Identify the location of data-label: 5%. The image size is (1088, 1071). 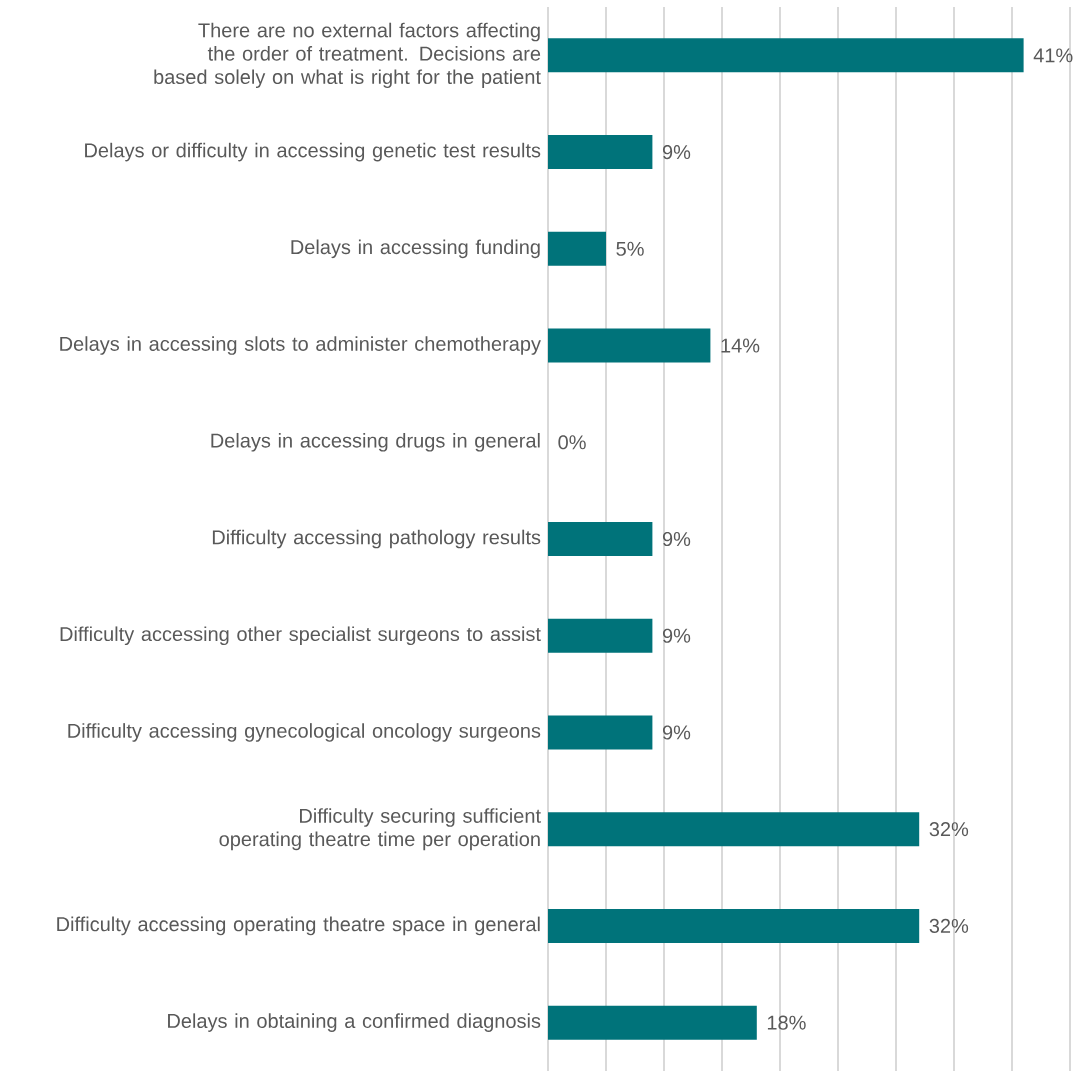
(630, 248).